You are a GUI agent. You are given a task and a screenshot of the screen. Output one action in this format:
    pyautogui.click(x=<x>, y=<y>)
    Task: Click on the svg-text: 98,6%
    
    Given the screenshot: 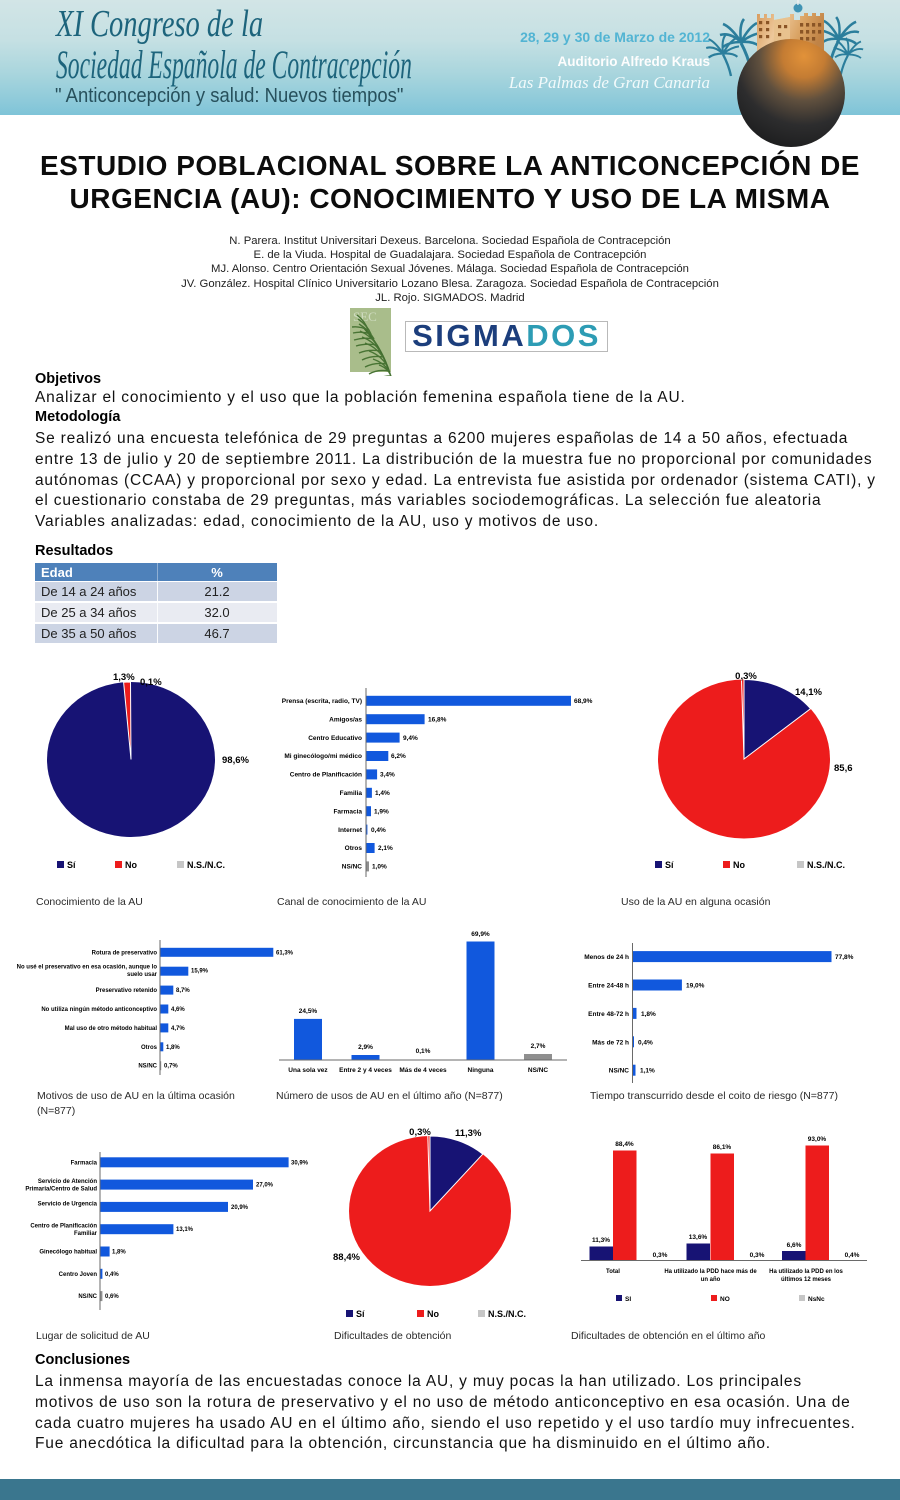 What is the action you would take?
    pyautogui.click(x=235, y=760)
    